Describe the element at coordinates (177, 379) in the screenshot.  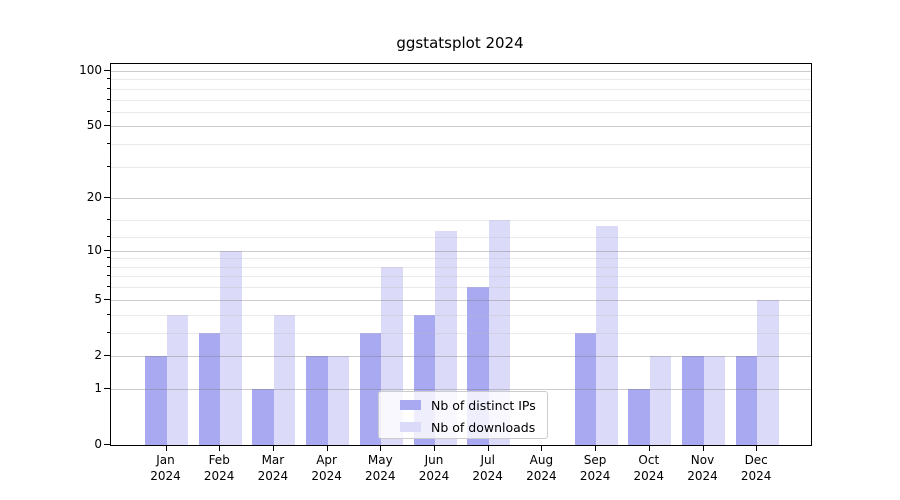
I see `bar-downloads-jan` at that location.